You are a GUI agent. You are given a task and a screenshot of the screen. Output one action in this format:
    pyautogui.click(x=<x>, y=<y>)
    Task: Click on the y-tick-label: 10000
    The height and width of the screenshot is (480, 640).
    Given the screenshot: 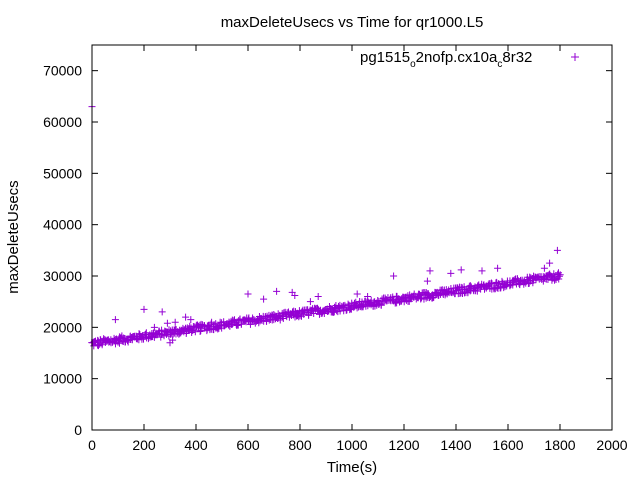 What is the action you would take?
    pyautogui.click(x=62, y=379)
    